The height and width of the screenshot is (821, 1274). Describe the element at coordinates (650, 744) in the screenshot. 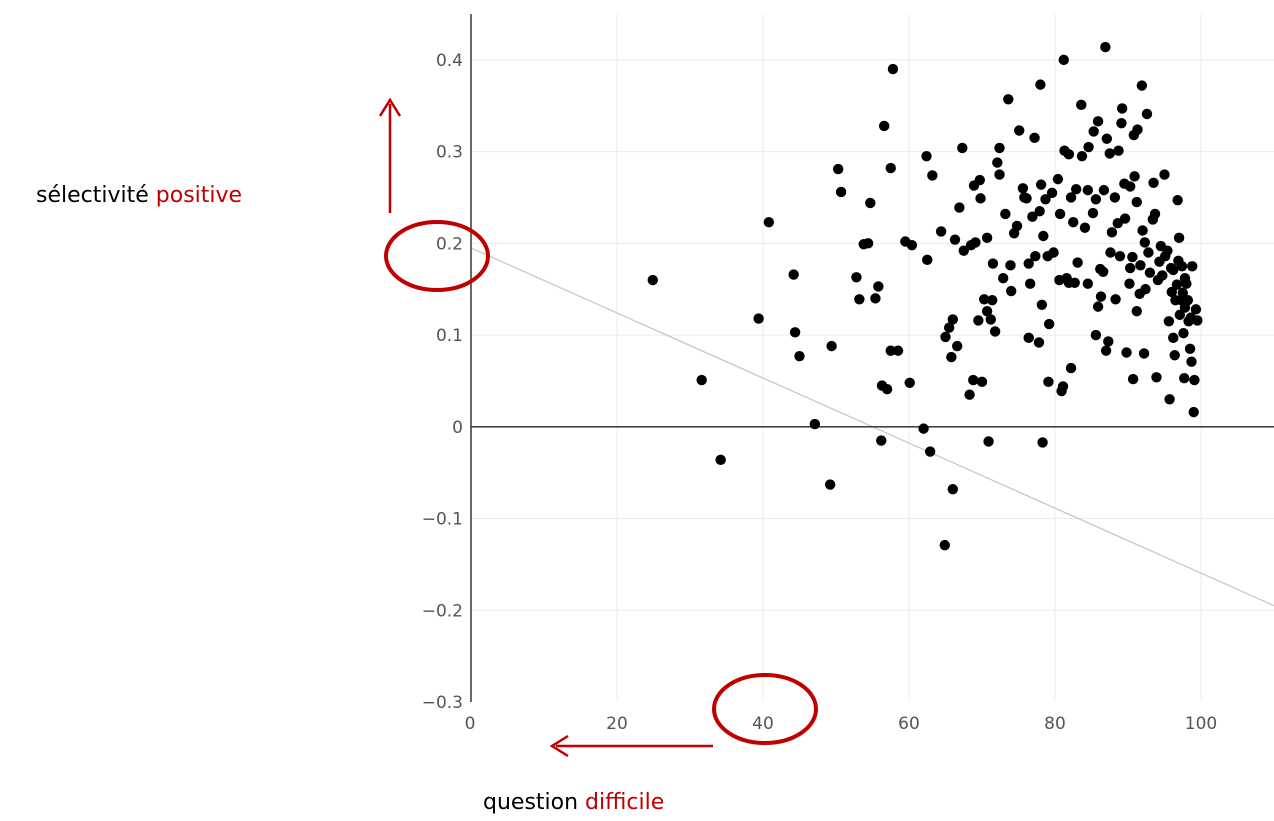

I see `x-annotation: question difficile` at that location.